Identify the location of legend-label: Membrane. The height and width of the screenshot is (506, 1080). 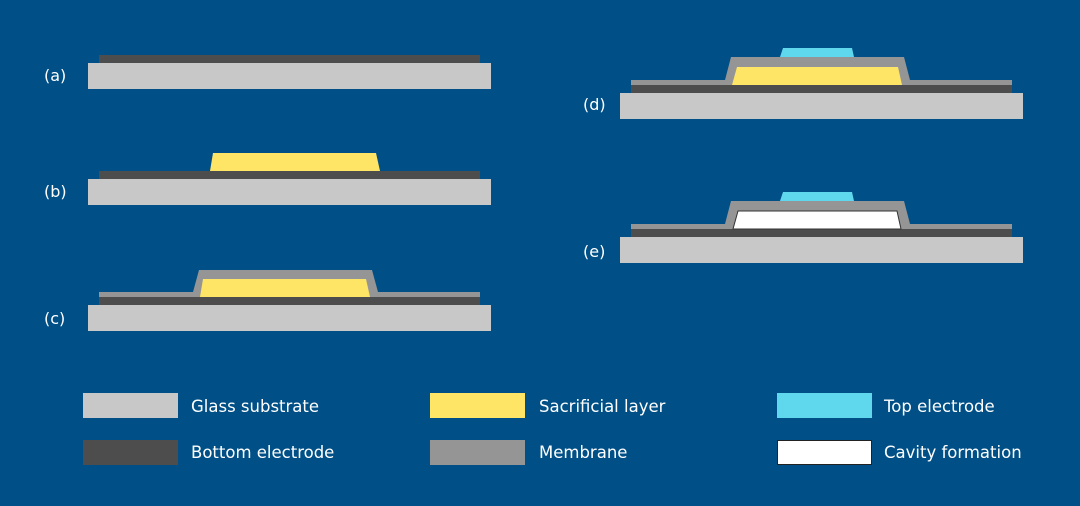
(583, 452).